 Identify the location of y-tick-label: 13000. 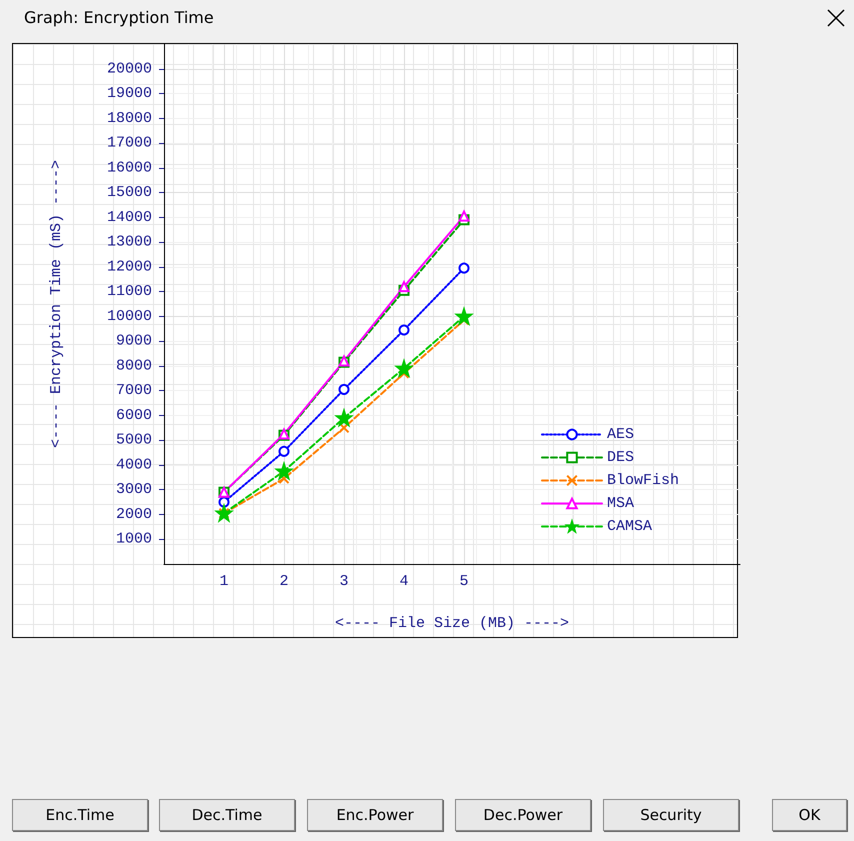
(129, 242).